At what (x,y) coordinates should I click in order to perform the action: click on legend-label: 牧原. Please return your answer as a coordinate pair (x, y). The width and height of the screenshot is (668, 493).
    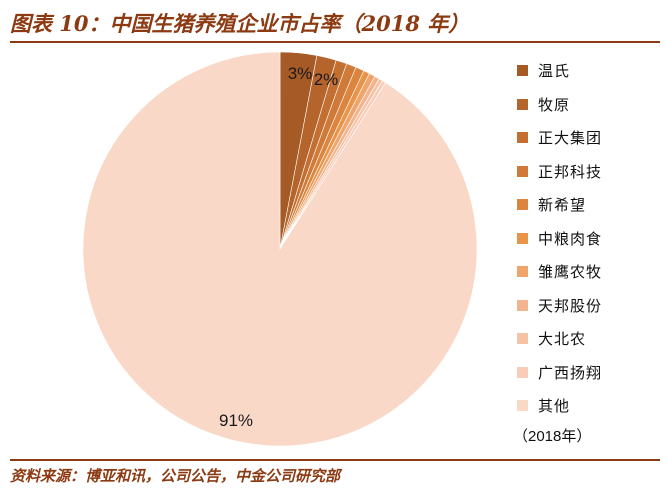
    Looking at the image, I should click on (554, 104).